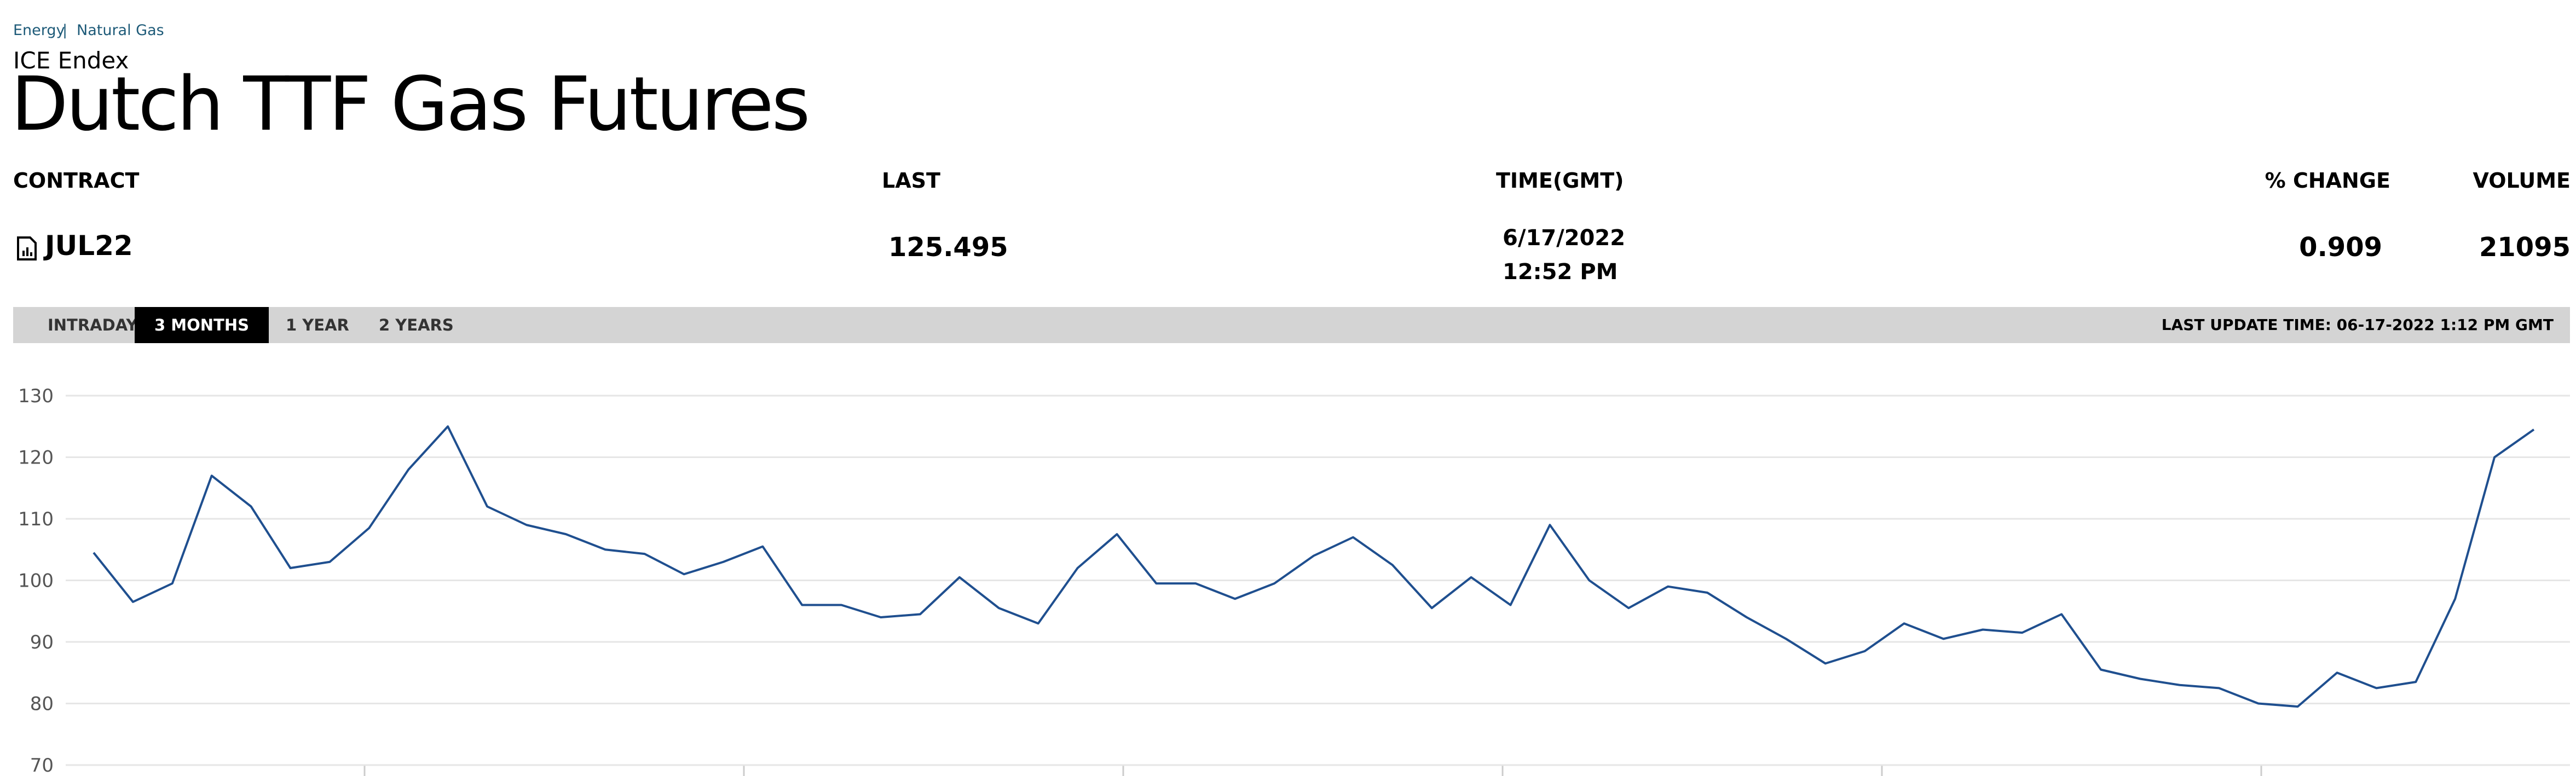 The image size is (2576, 776). Describe the element at coordinates (2525, 247) in the screenshot. I see `volume: 21095` at that location.